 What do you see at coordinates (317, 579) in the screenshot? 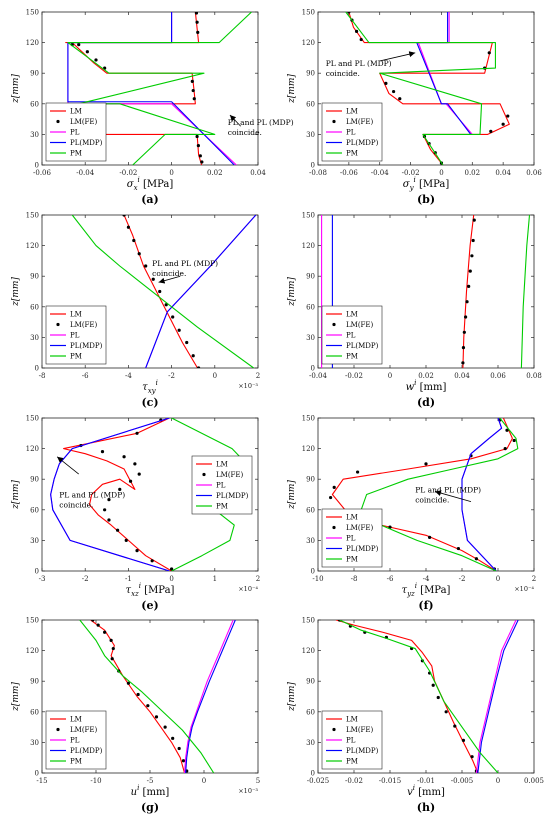
I see `x-tick-label: -10` at bounding box center [317, 579].